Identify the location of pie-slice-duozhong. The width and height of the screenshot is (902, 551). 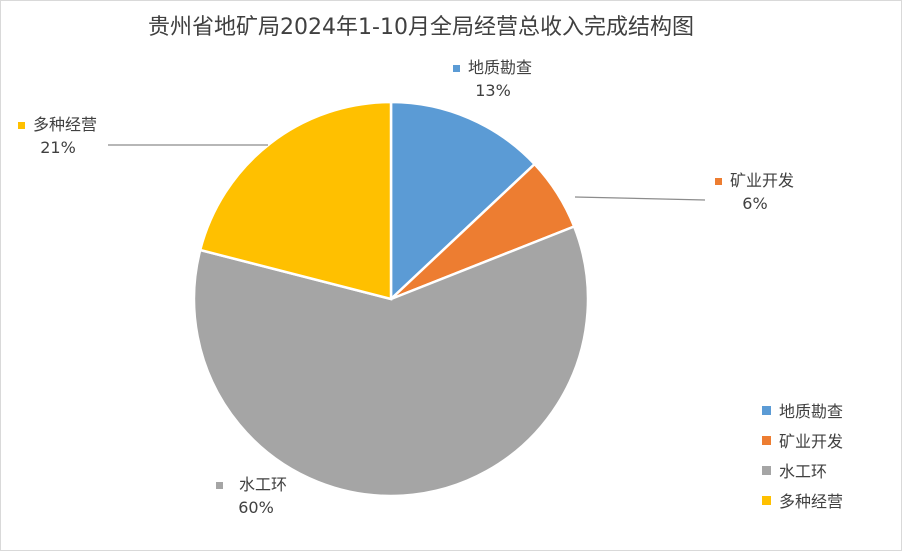
(295, 200).